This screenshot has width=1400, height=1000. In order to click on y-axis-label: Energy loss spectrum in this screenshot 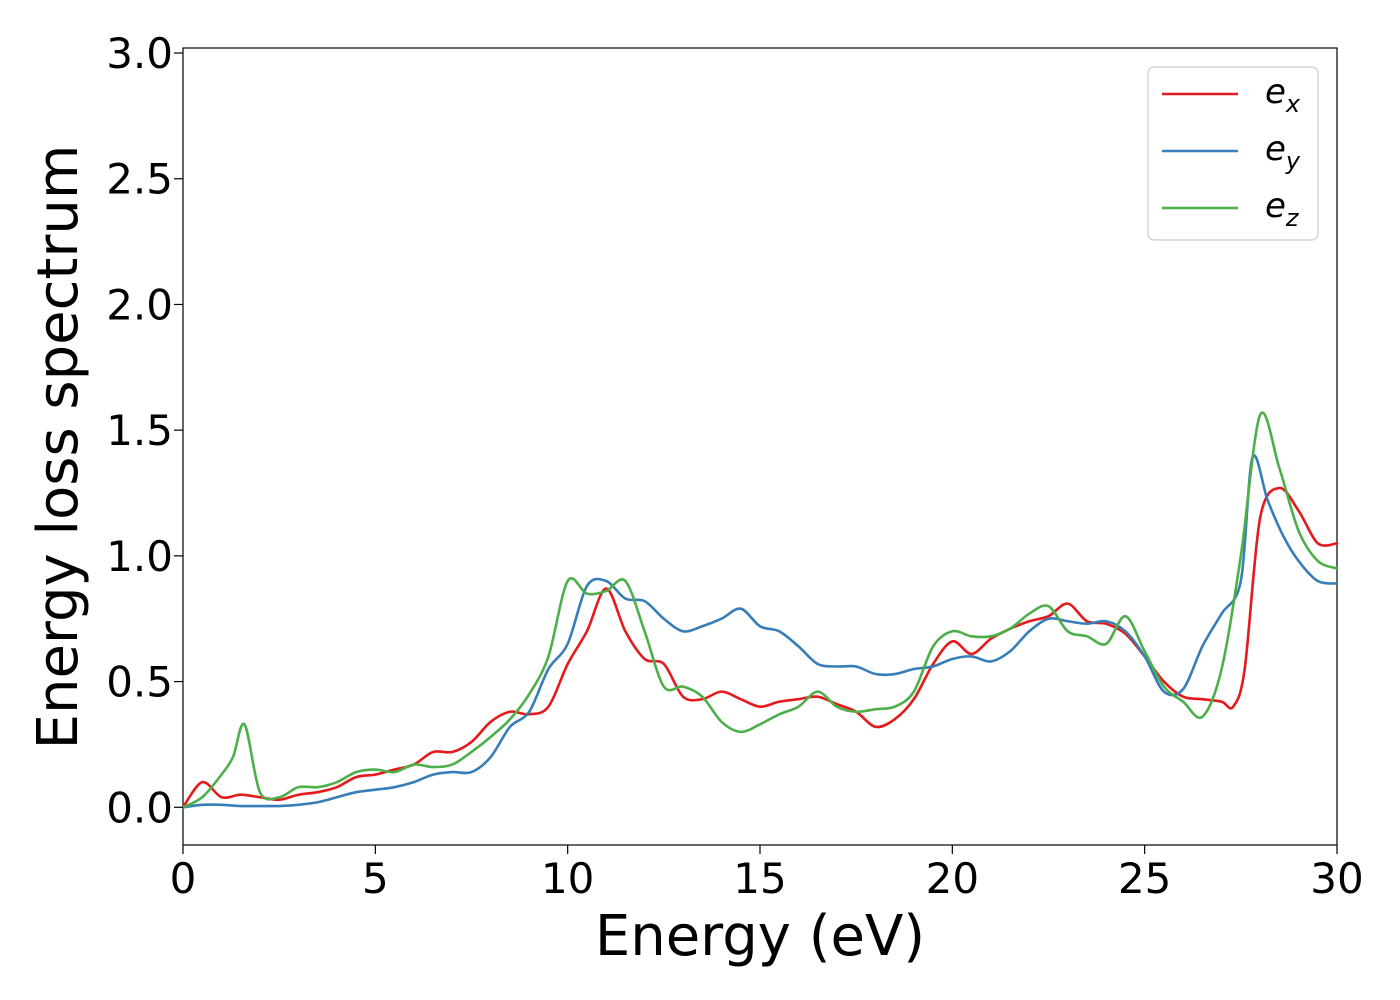, I will do `click(58, 447)`.